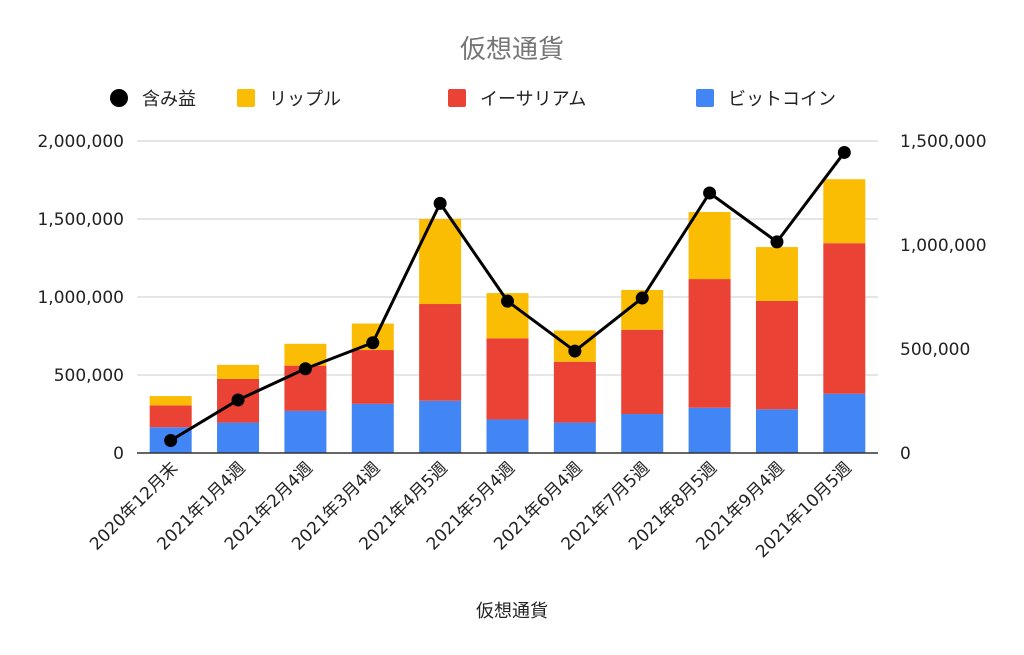 The width and height of the screenshot is (1024, 655). I want to click on y-left-tick-label: 500,000, so click(89, 376).